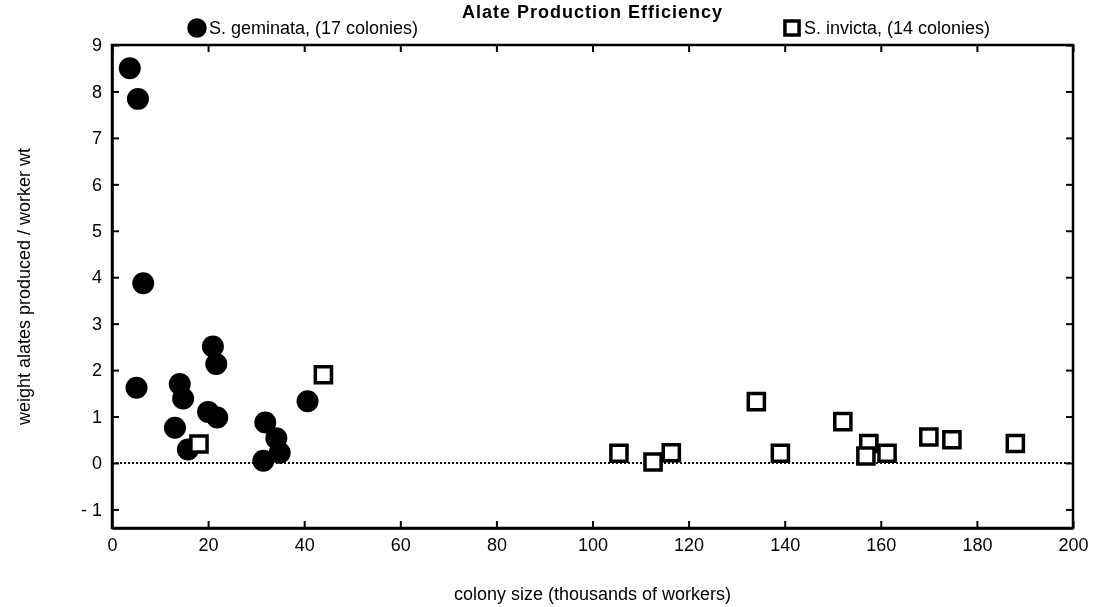 This screenshot has height=607, width=1104. I want to click on legend-label: S. geminata, (17 colonies), so click(314, 28).